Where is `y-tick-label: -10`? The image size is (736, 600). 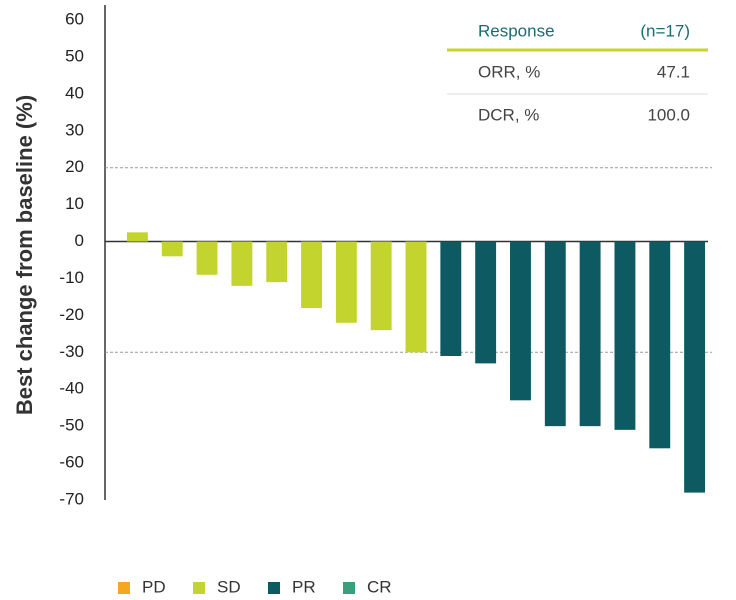
y-tick-label: -10 is located at coordinates (71, 277).